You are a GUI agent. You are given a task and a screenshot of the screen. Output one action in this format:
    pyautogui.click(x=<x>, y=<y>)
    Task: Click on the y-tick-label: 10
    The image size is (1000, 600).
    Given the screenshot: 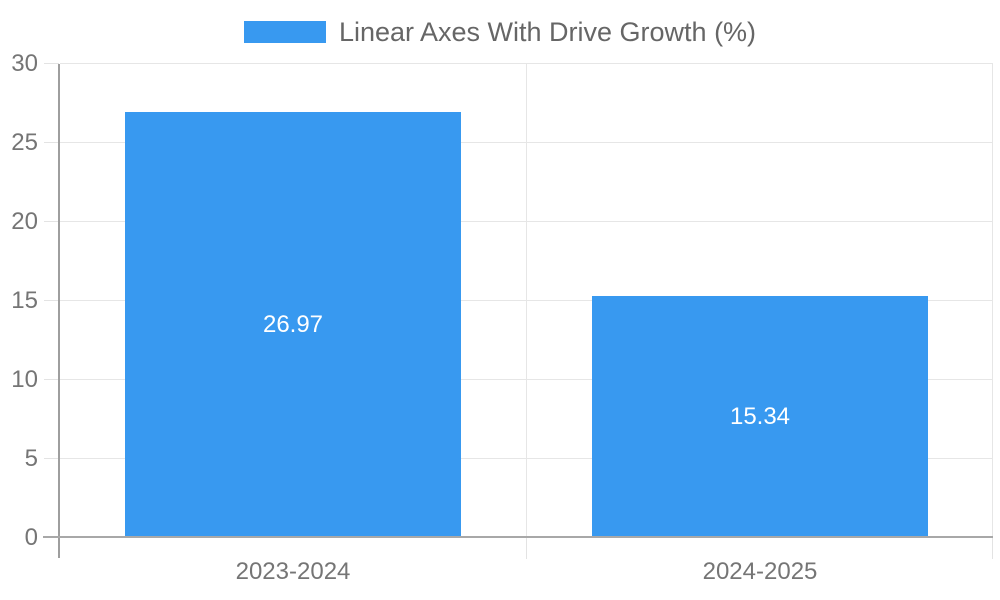 What is the action you would take?
    pyautogui.click(x=24, y=379)
    